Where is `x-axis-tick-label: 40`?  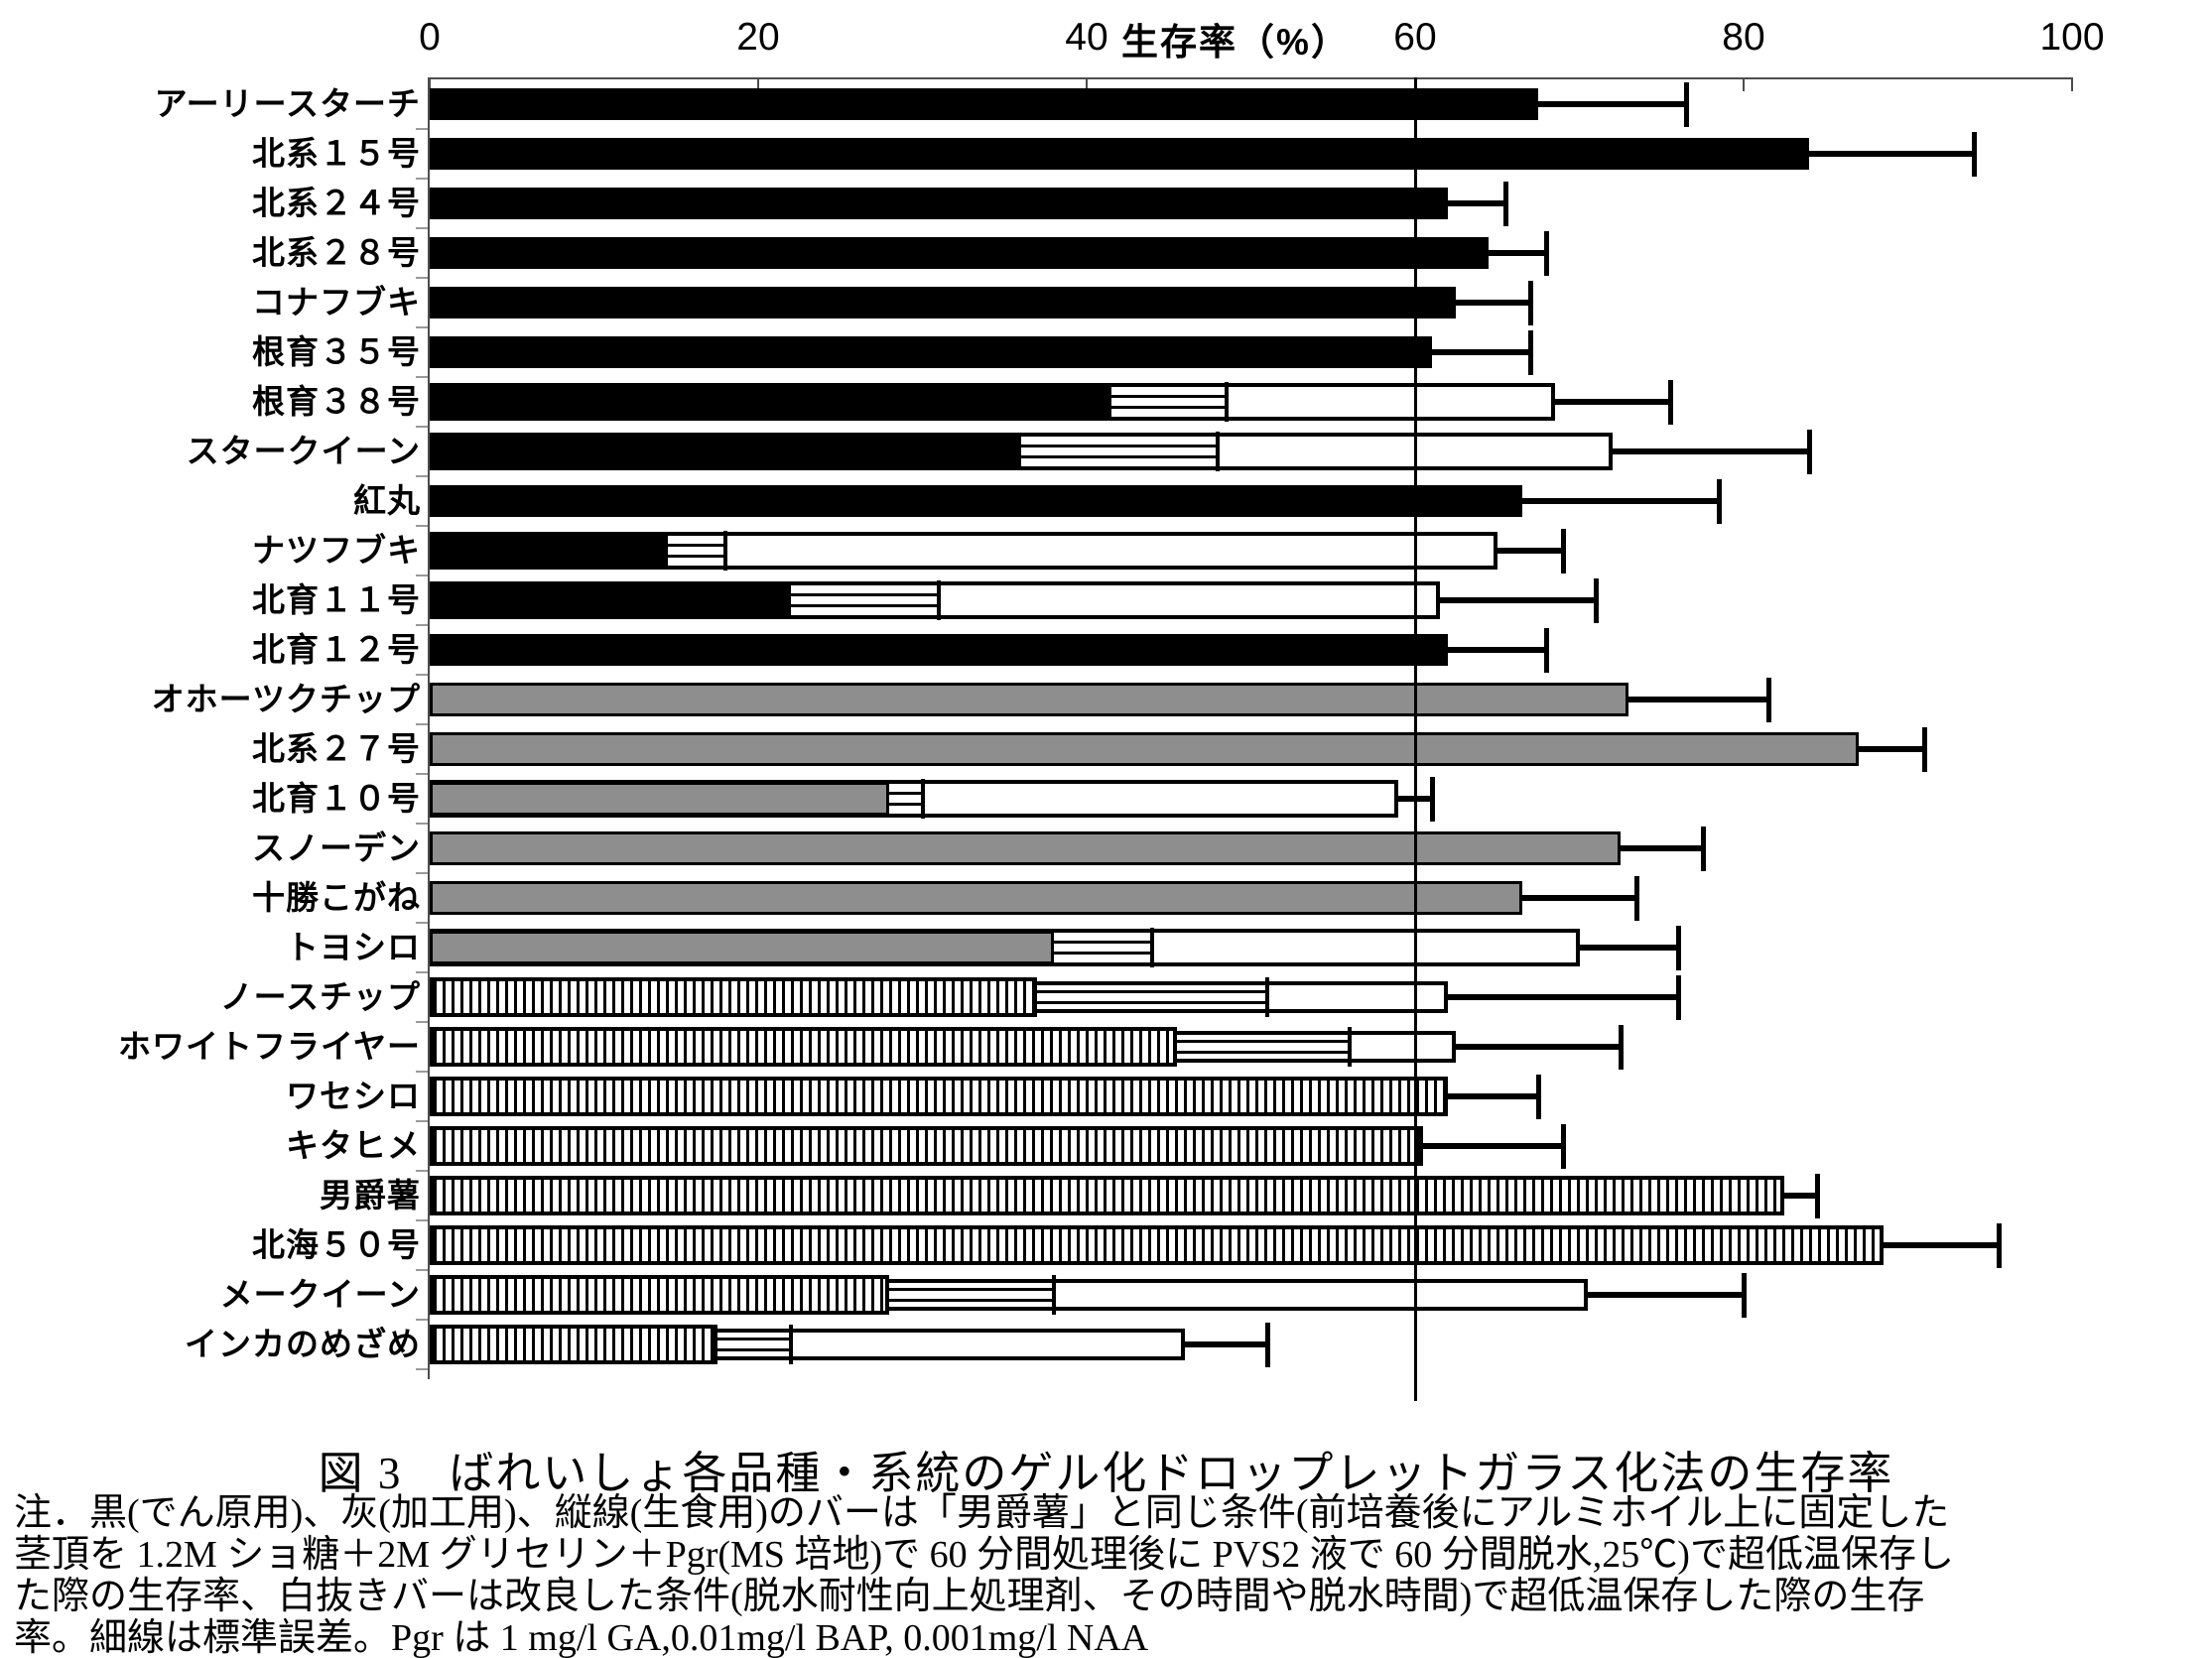 x-axis-tick-label: 40 is located at coordinates (1086, 37).